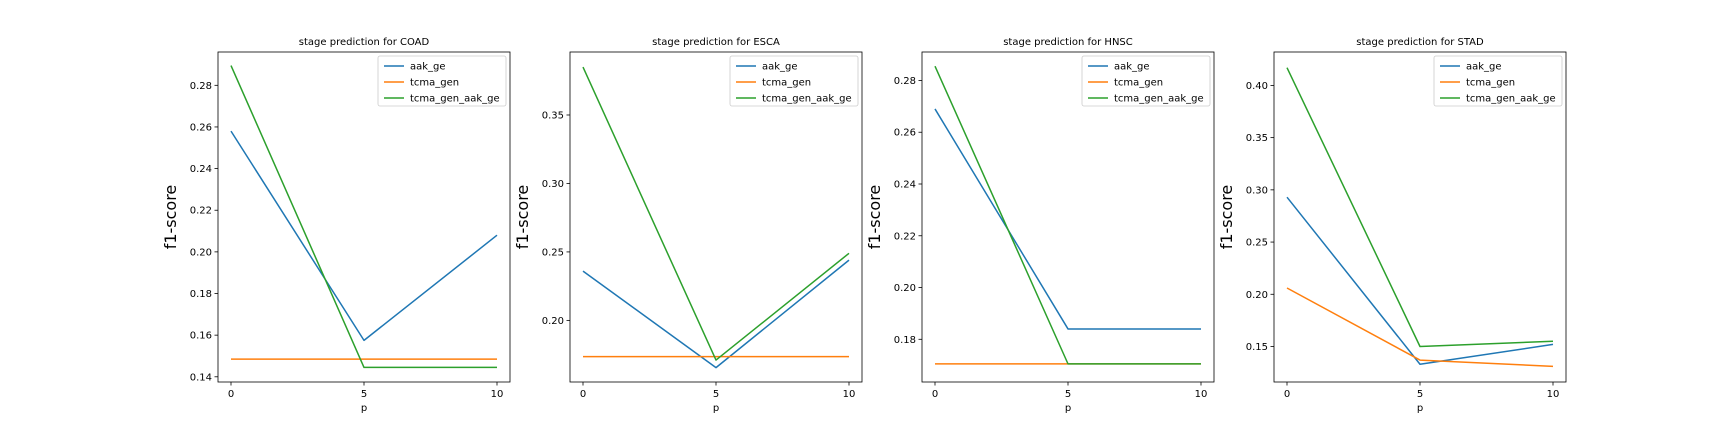 The height and width of the screenshot is (432, 1728). Describe the element at coordinates (201, 336) in the screenshot. I see `y-tick-label: 0.16` at that location.